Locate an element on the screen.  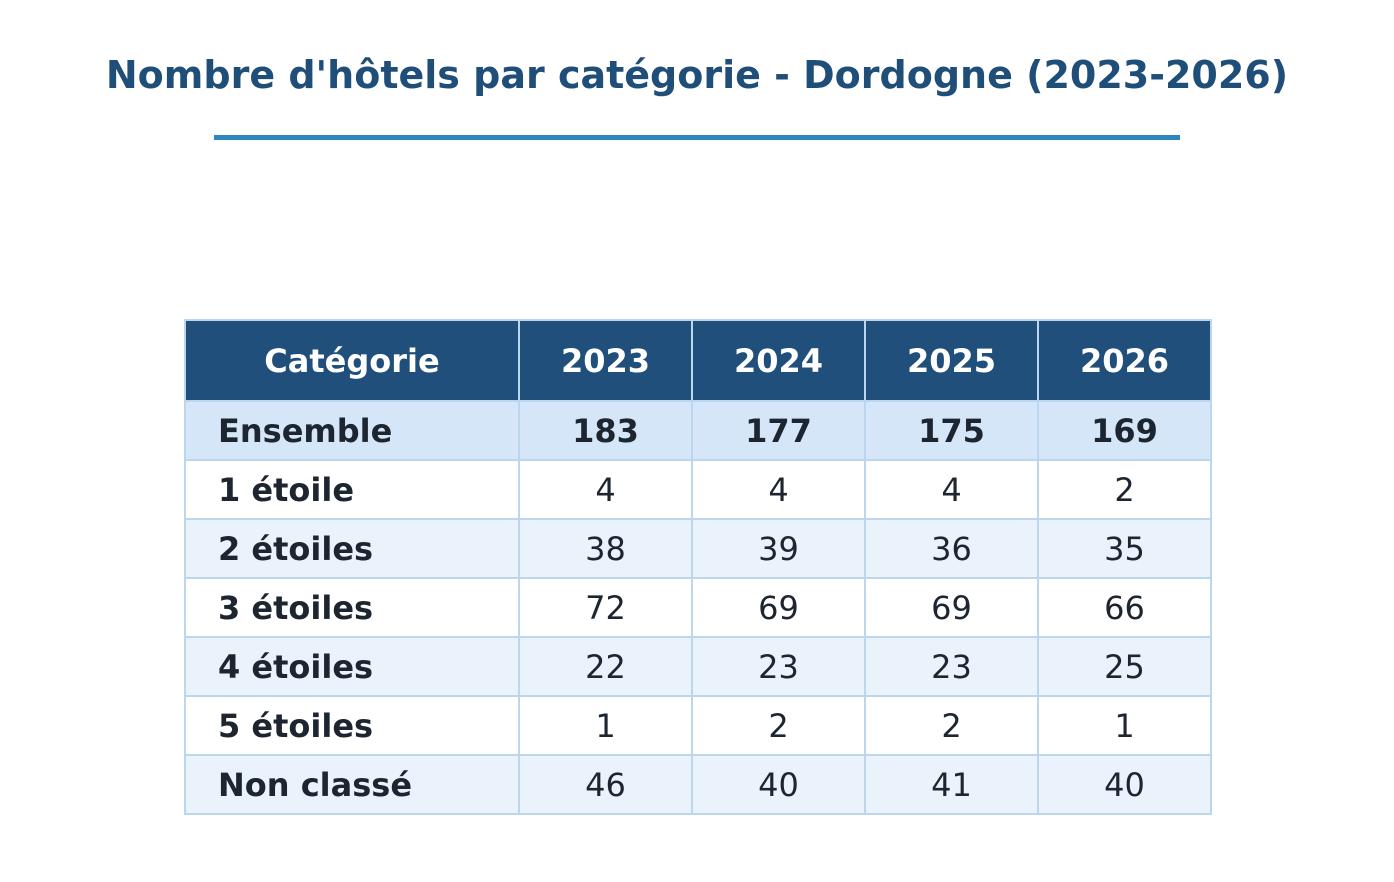
value-cell-2023: 4 is located at coordinates (605, 489).